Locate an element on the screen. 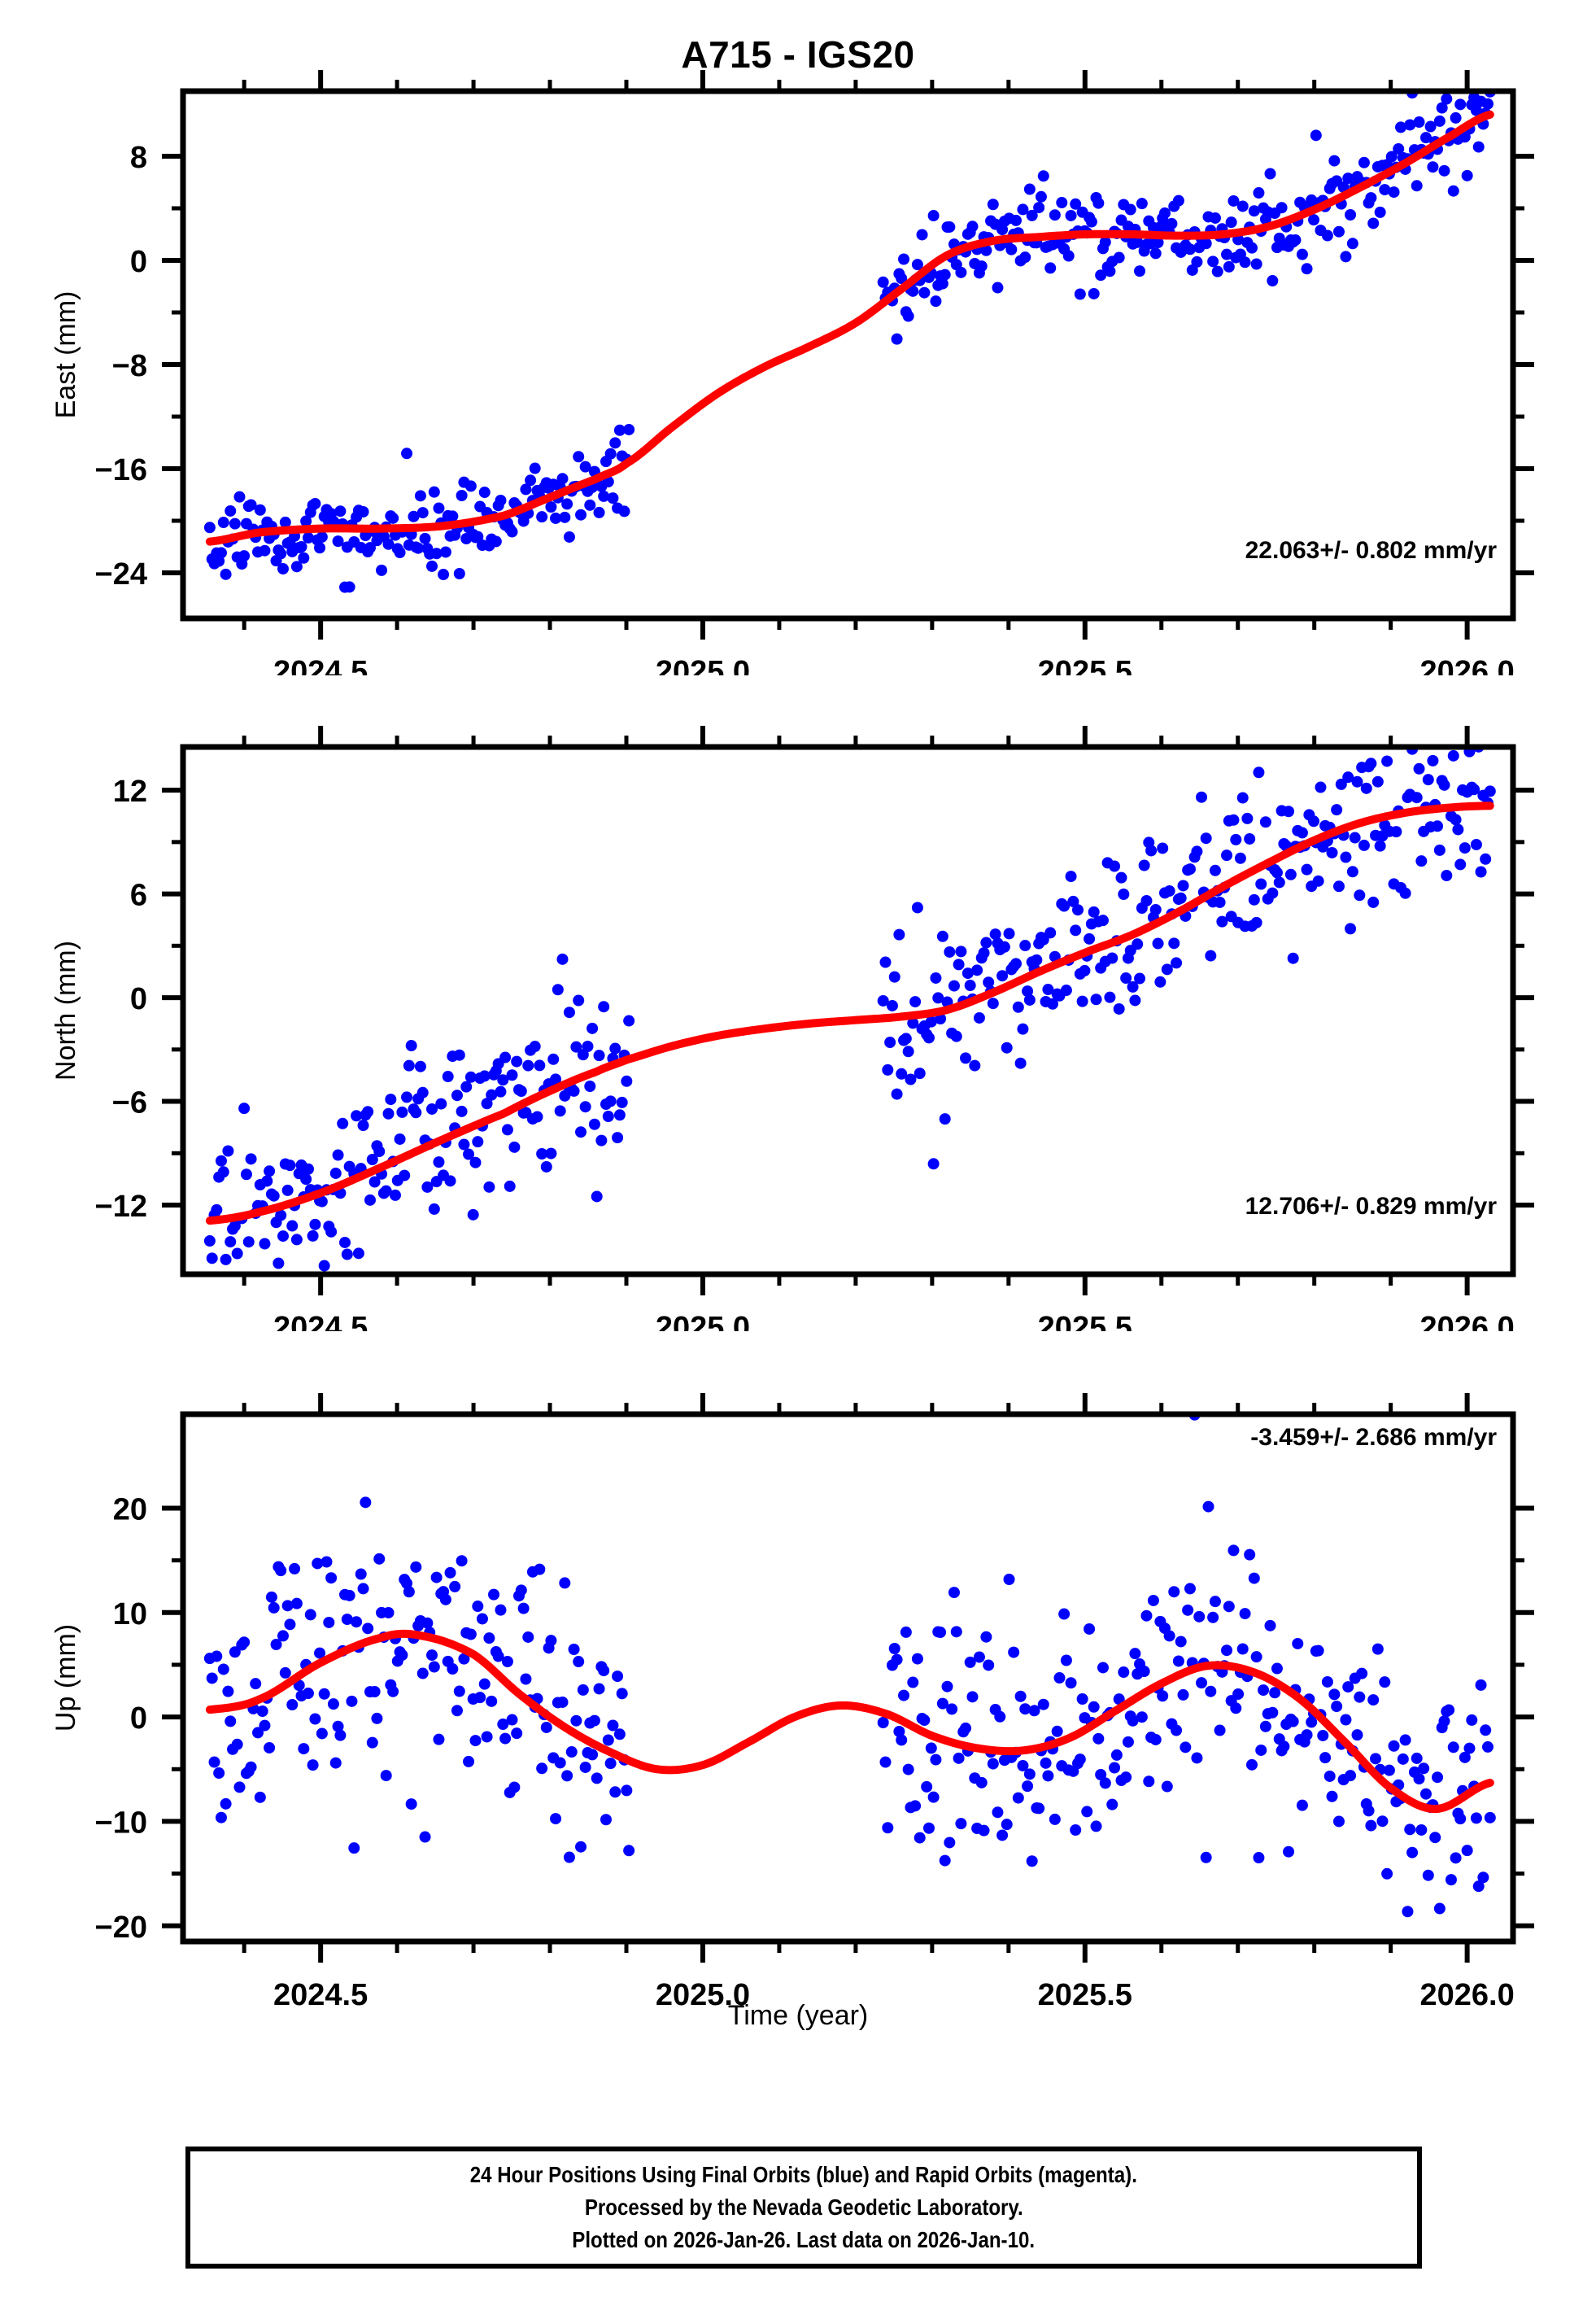 The width and height of the screenshot is (1596, 2306). rate-annotation: -3.459+/- 2.686 mm/yr is located at coordinates (1373, 1437).